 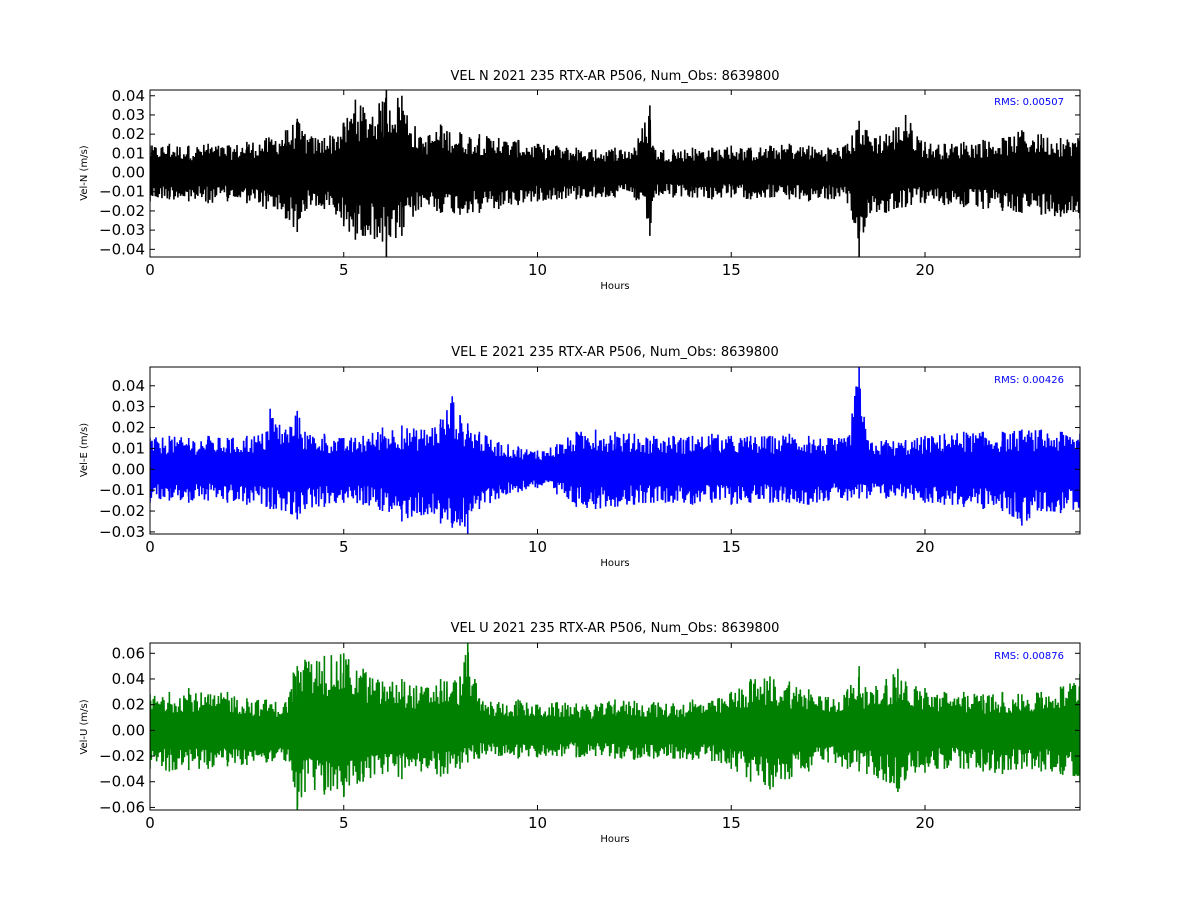 What do you see at coordinates (1029, 656) in the screenshot?
I see `rms-annotation: RMS: 0.00876` at bounding box center [1029, 656].